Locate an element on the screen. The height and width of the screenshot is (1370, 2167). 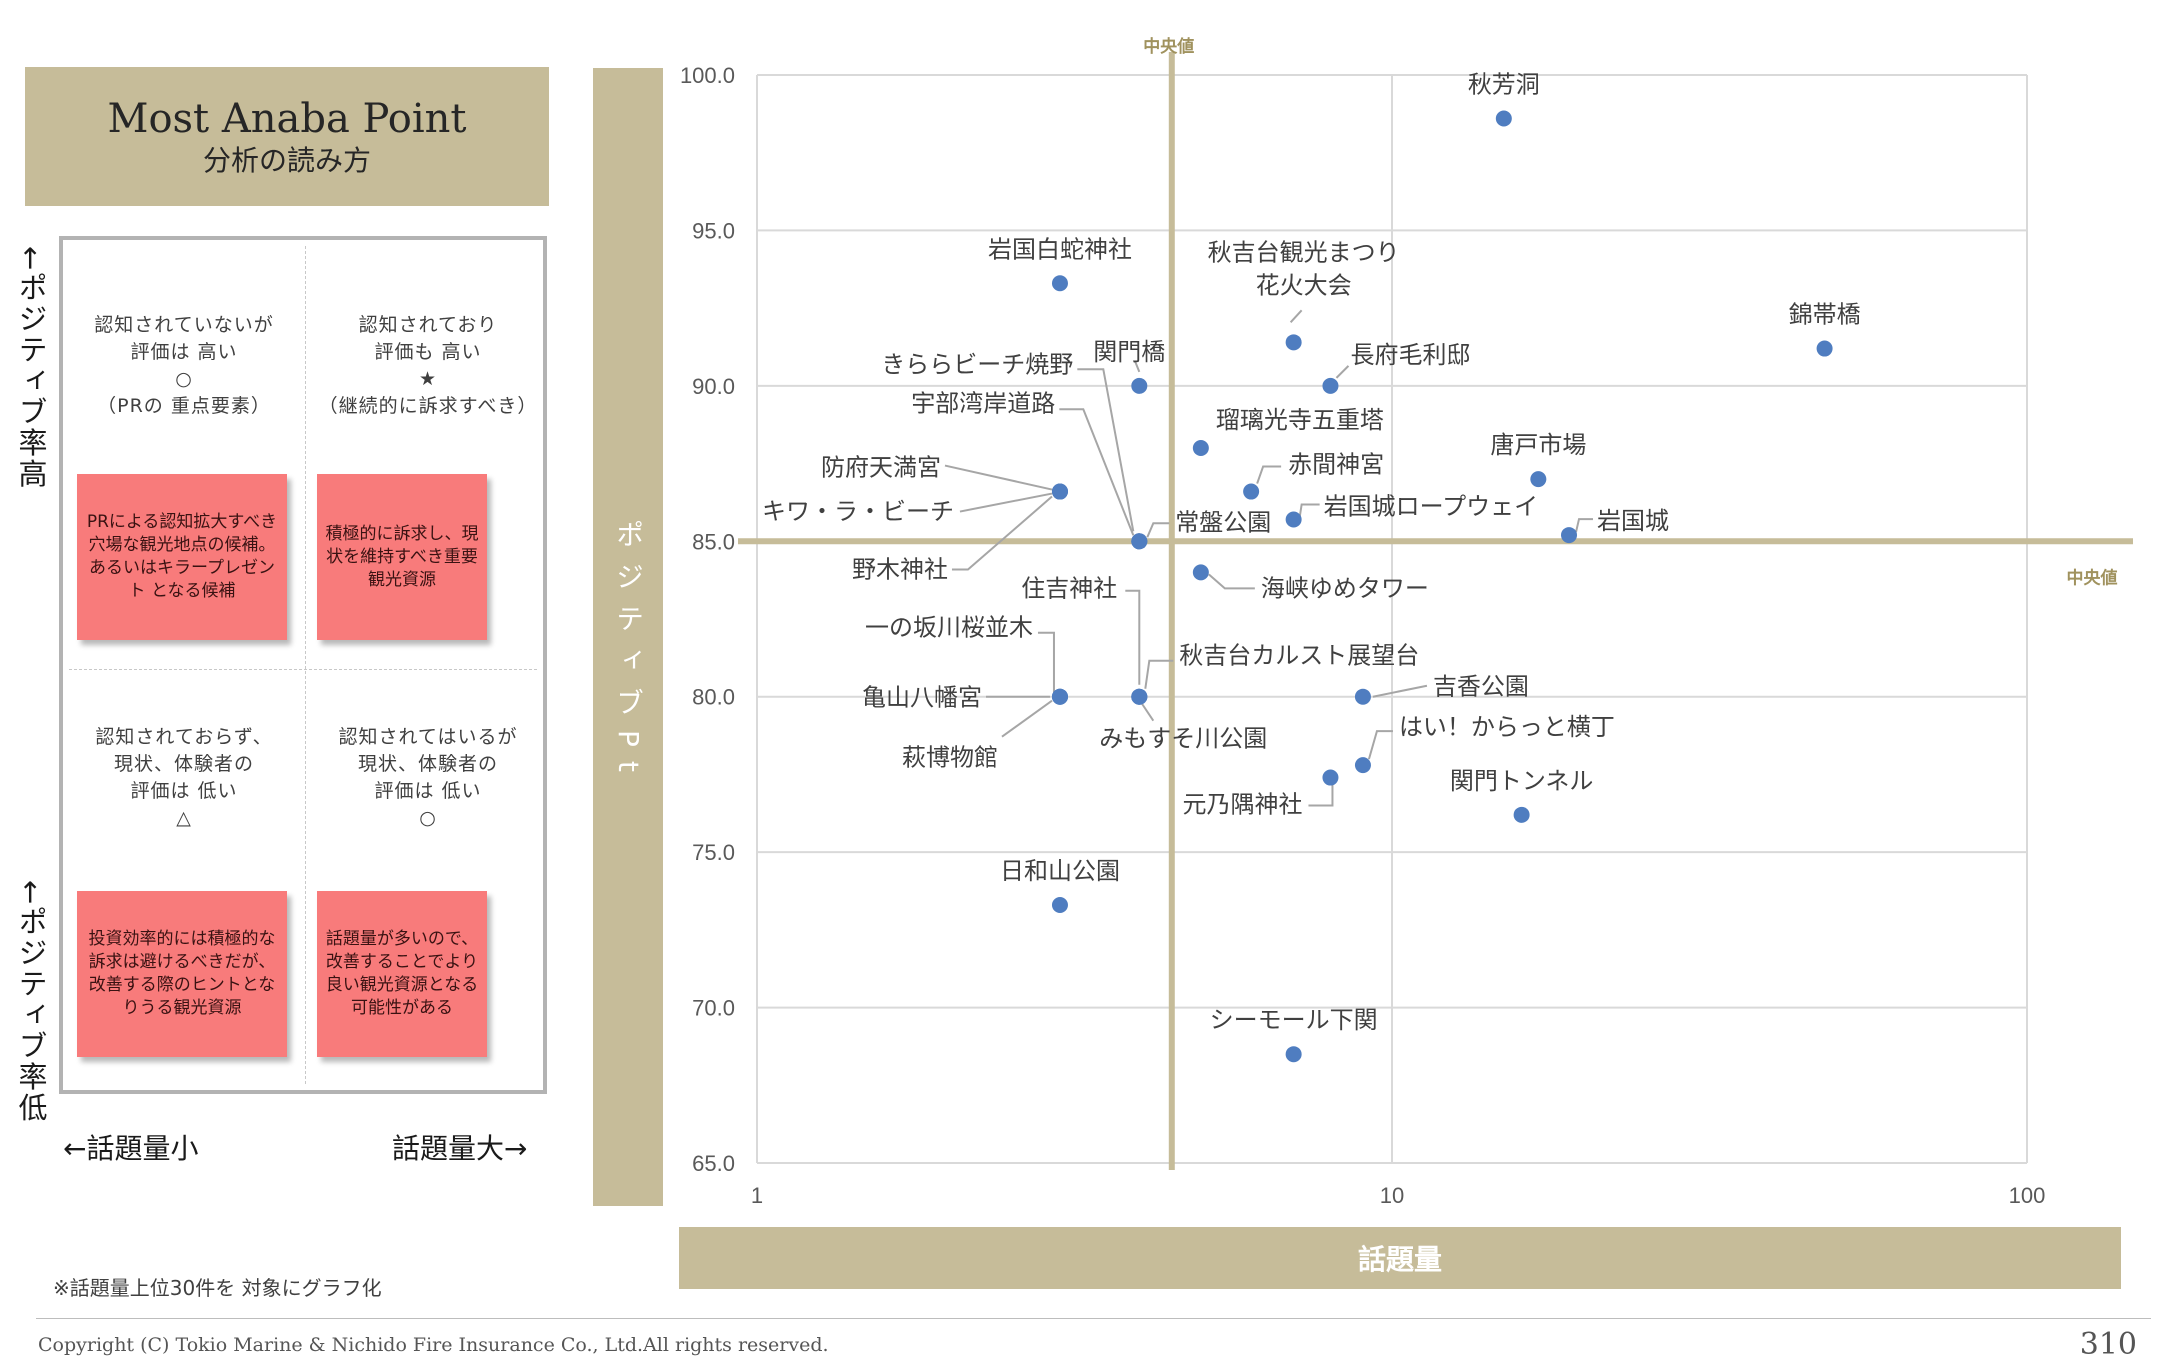
y-tick-label: 100.0 is located at coordinates (707, 75).